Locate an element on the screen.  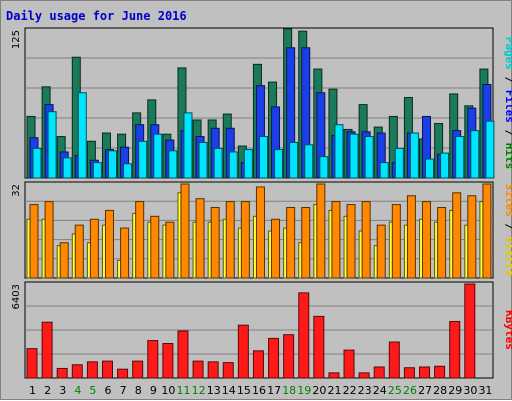
x-tick-label: 7 is located at coordinates (123, 390).